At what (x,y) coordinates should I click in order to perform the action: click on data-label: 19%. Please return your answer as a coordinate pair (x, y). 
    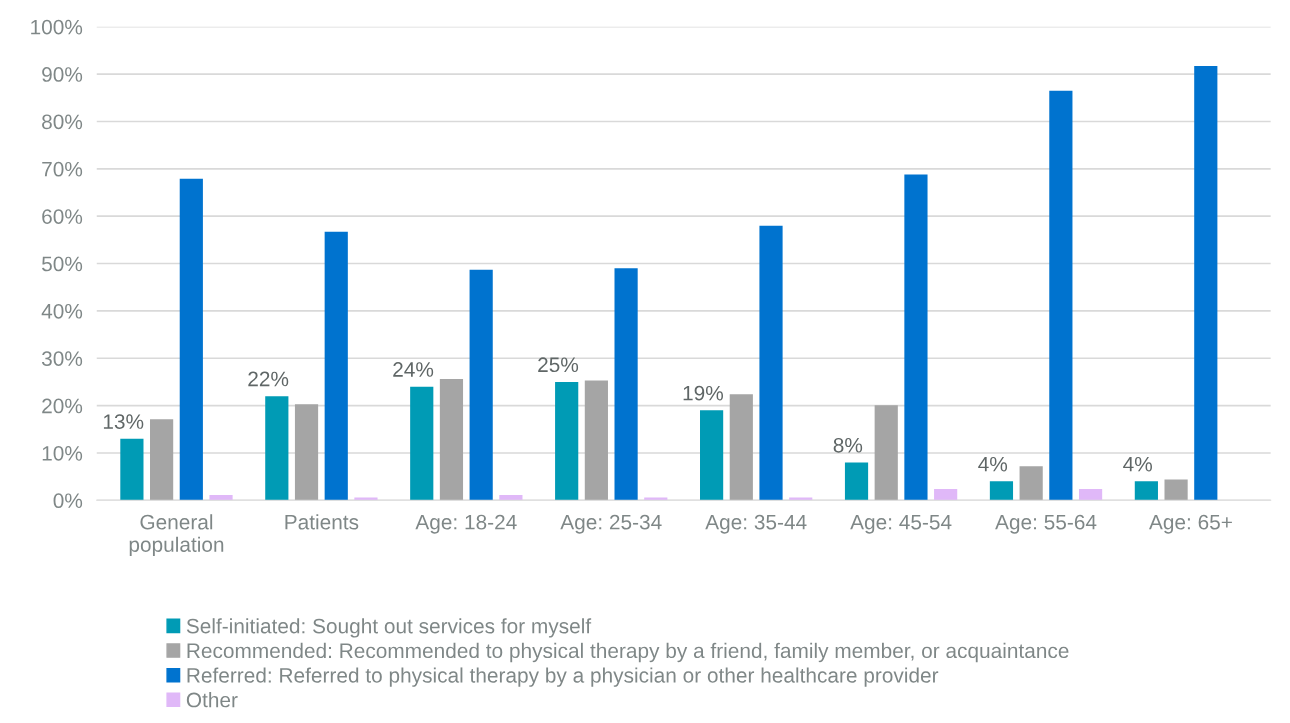
    Looking at the image, I should click on (703, 393).